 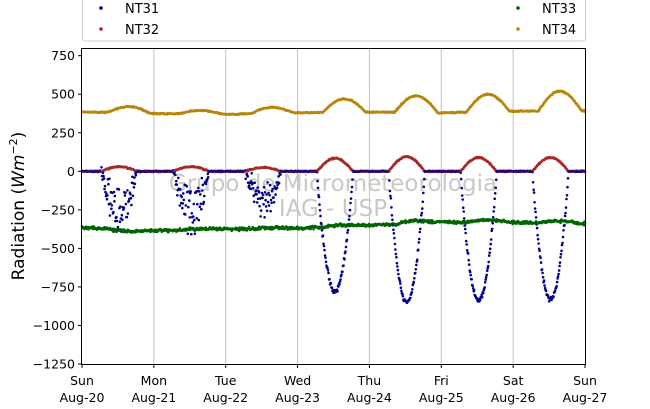 What do you see at coordinates (101, 29) in the screenshot?
I see `legend-marker-nt32` at bounding box center [101, 29].